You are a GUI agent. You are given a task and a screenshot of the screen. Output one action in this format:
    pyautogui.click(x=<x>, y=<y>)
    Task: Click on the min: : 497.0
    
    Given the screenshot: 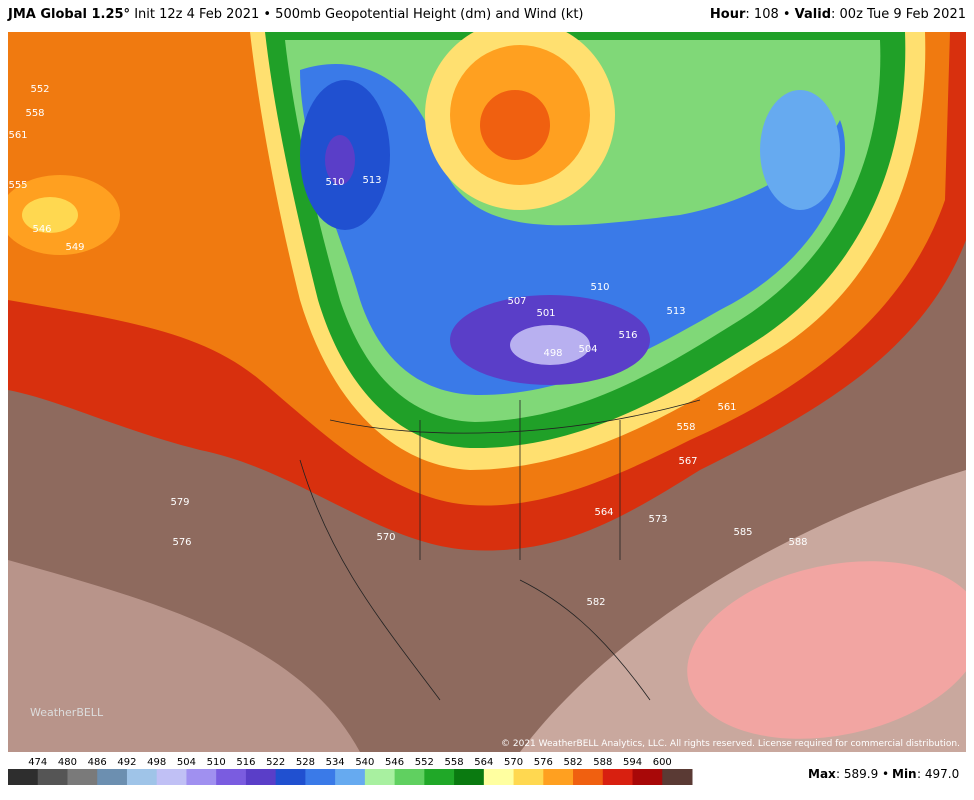 What is the action you would take?
    pyautogui.click(x=938, y=774)
    